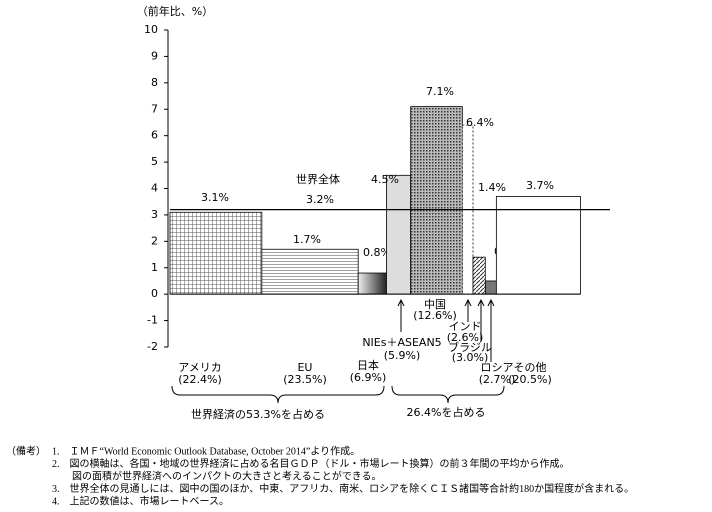 The width and height of the screenshot is (712, 512). Describe the element at coordinates (470, 357) in the screenshot. I see `share-label: (3.0%)` at that location.